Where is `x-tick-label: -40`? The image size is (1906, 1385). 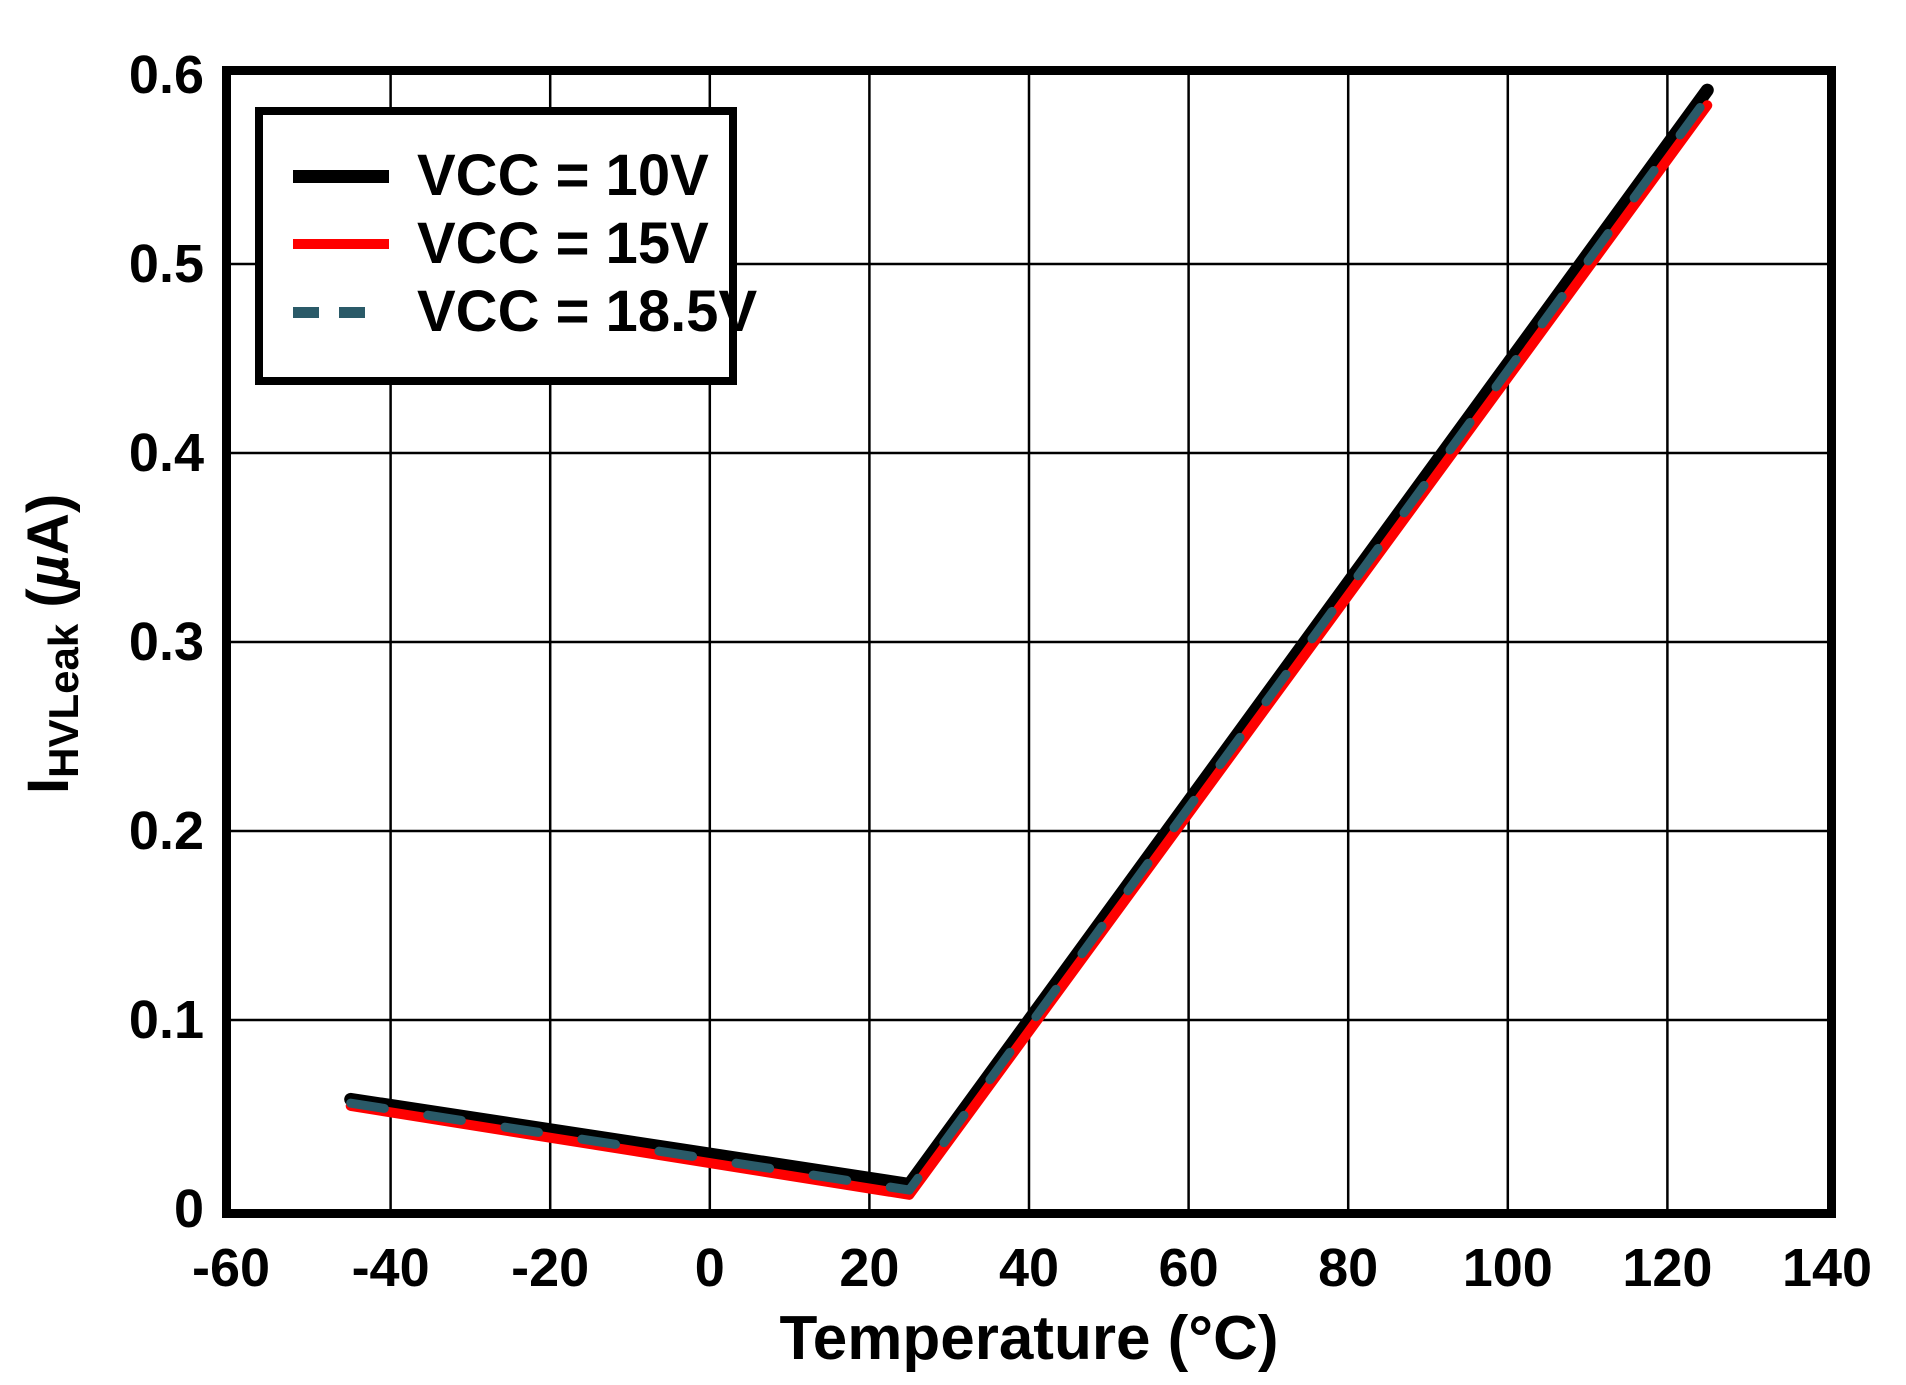 x-tick-label: -40 is located at coordinates (390, 1268).